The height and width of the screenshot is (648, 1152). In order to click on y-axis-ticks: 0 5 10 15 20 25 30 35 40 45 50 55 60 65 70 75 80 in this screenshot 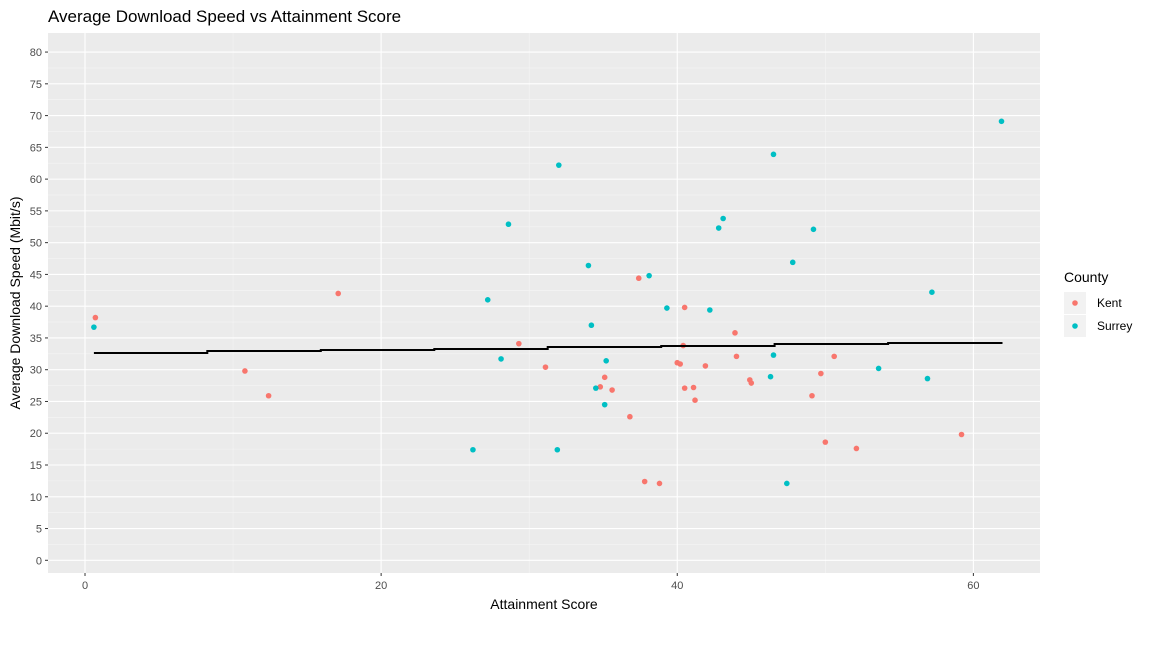, I will do `click(39, 307)`.